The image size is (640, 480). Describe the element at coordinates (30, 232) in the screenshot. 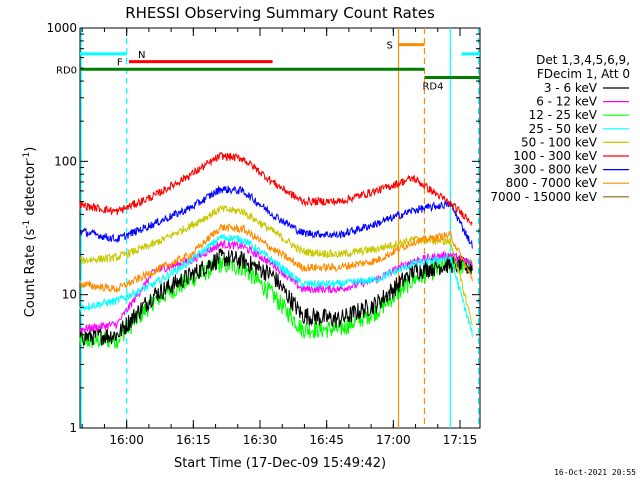

I see `y-axis-label: Count Rate (s-1 detector-1)` at that location.